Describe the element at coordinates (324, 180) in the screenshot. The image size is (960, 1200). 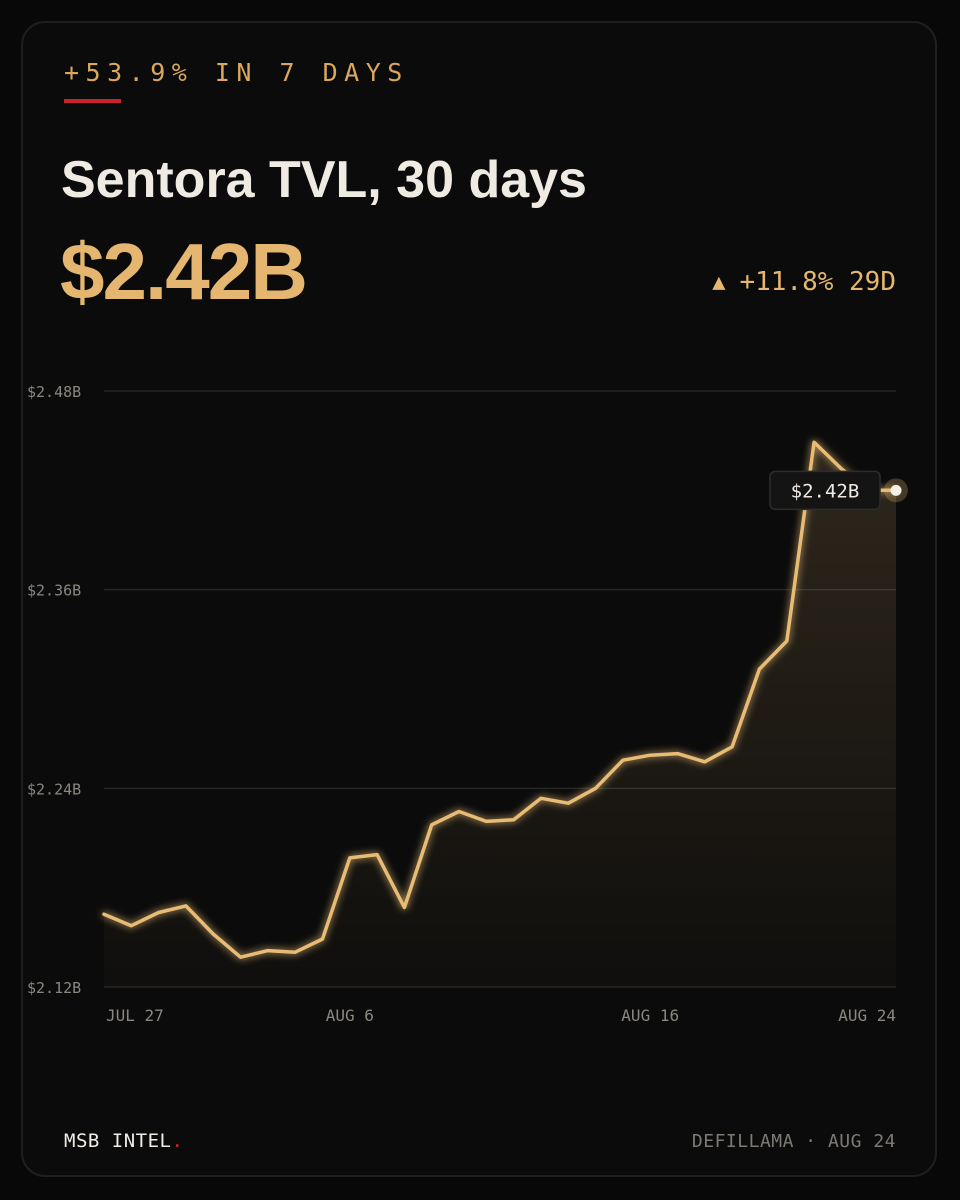
I see `page-title: Sentora TVL, 30 days` at that location.